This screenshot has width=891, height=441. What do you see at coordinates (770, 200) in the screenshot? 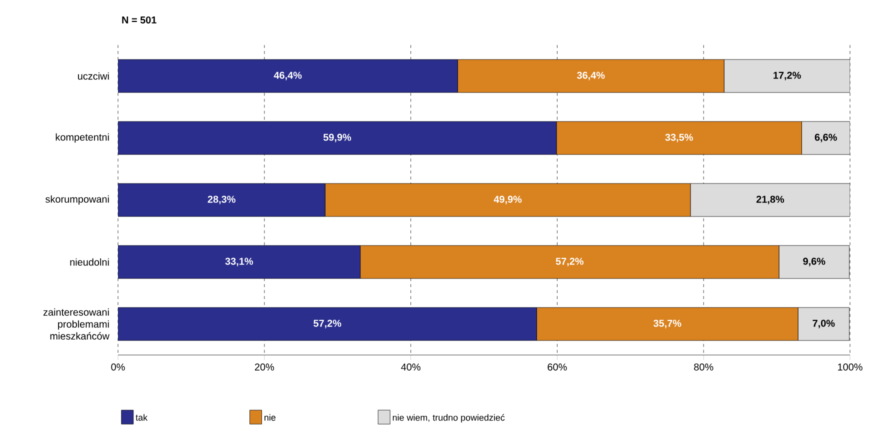
I see `data-label: 21,8%` at bounding box center [770, 200].